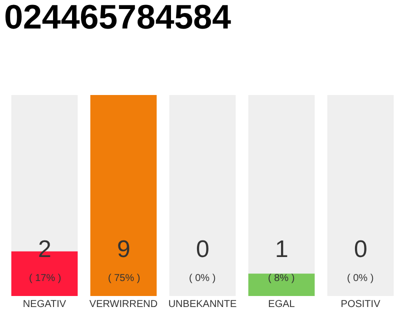 This screenshot has width=410, height=320. I want to click on x-tick-label: POSITIV, so click(360, 304).